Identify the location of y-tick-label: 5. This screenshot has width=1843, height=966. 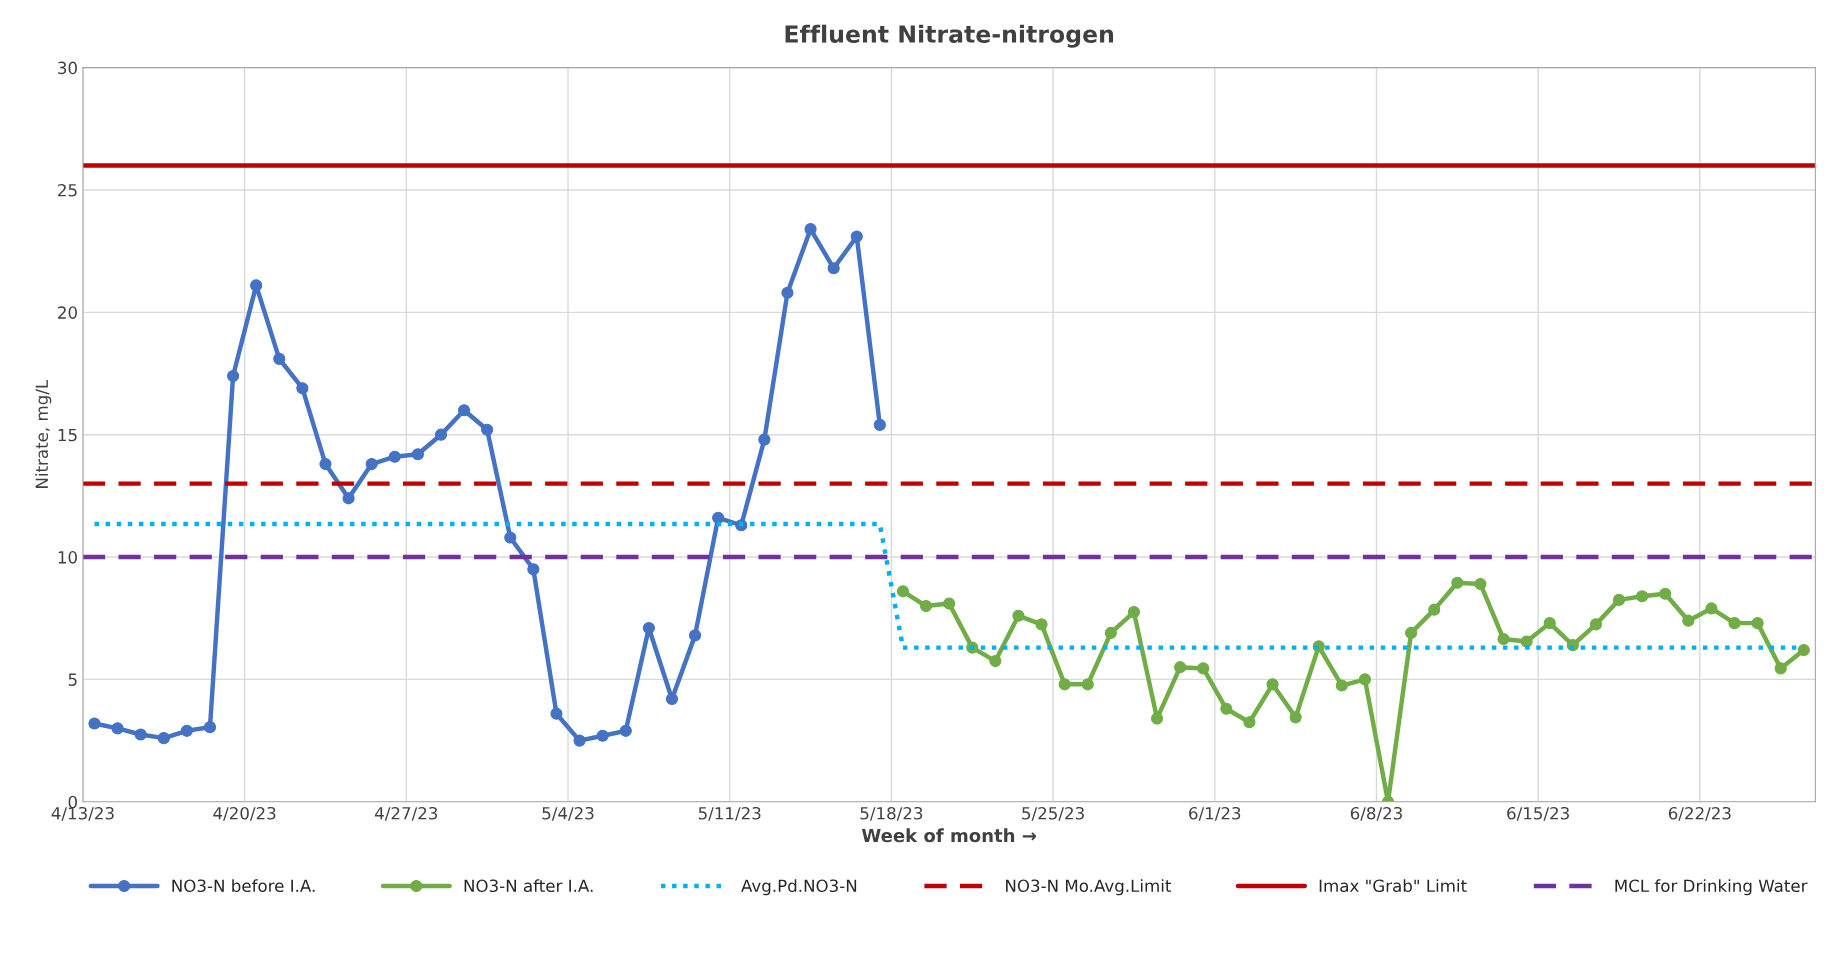
(72, 679).